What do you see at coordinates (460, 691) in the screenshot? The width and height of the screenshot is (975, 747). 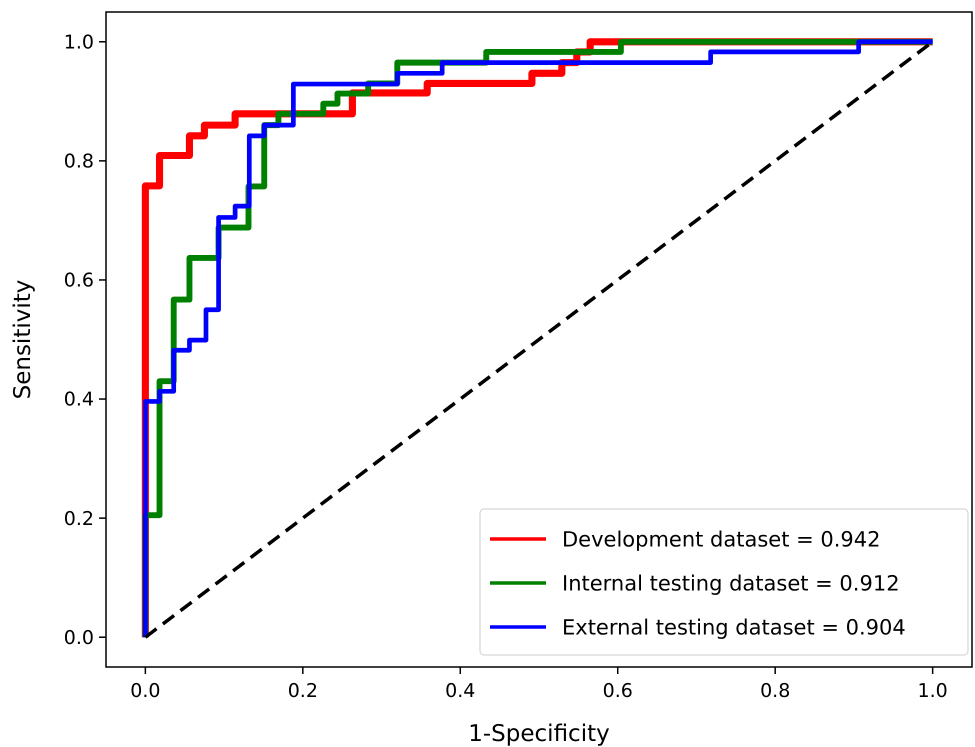 I see `x-tick-label: 0.4` at bounding box center [460, 691].